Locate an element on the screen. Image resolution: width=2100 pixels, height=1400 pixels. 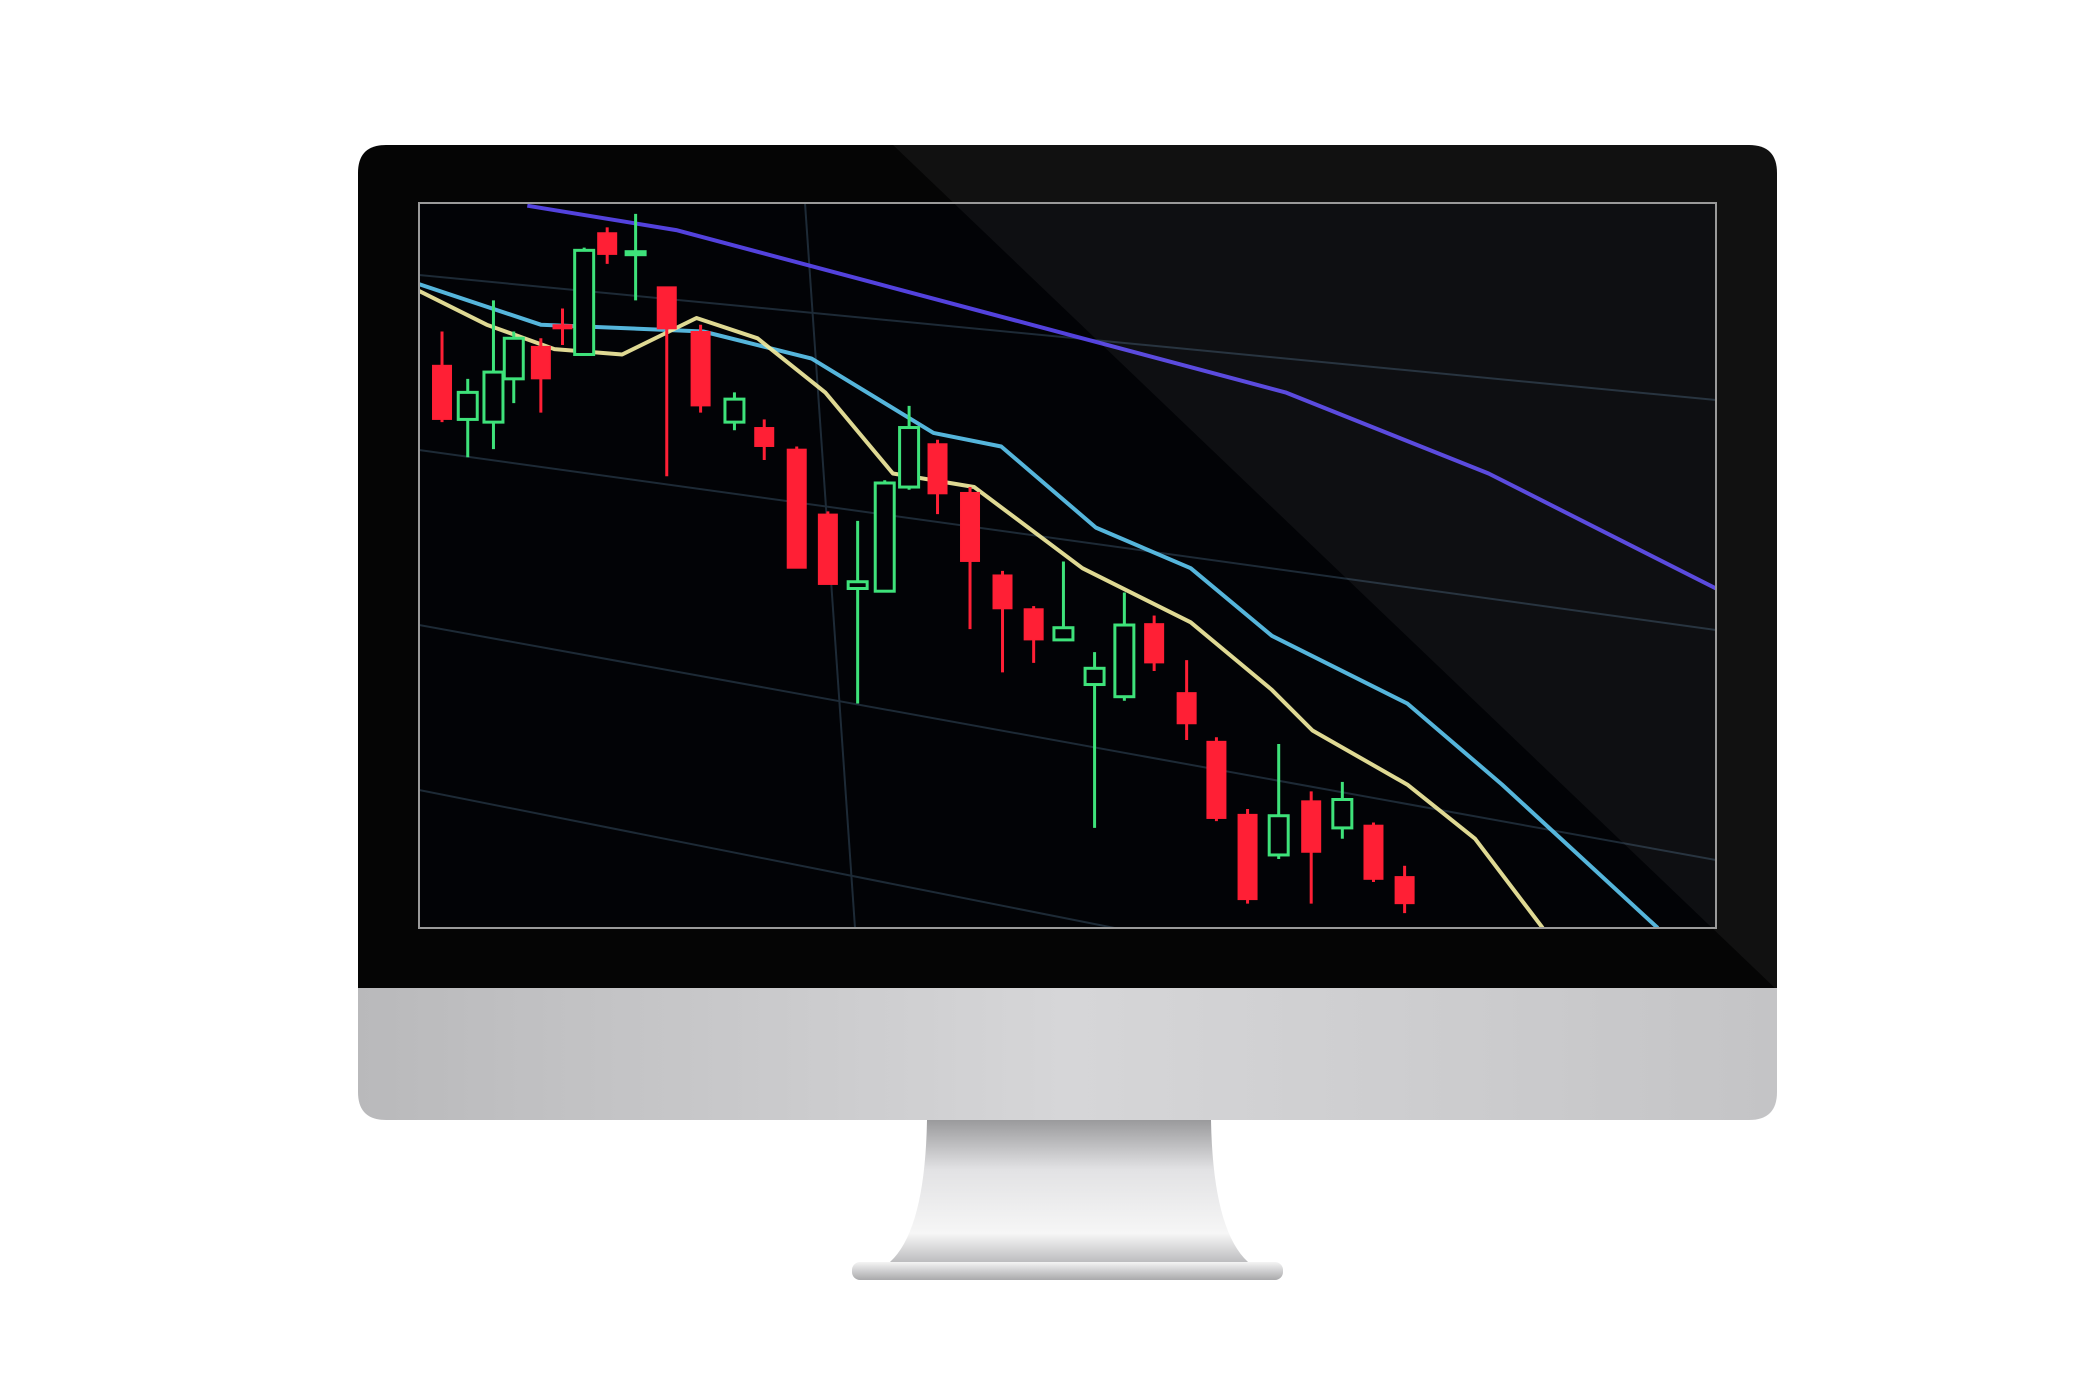
stand-neck is located at coordinates (1069, 1191).